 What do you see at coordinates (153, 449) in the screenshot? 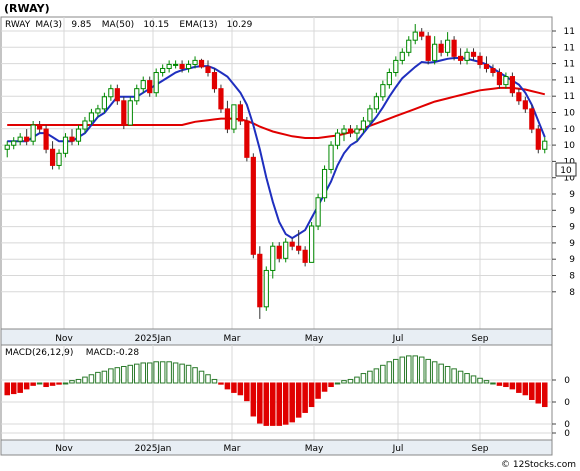
I see `macd-x-label: 2025Jan` at bounding box center [153, 449].